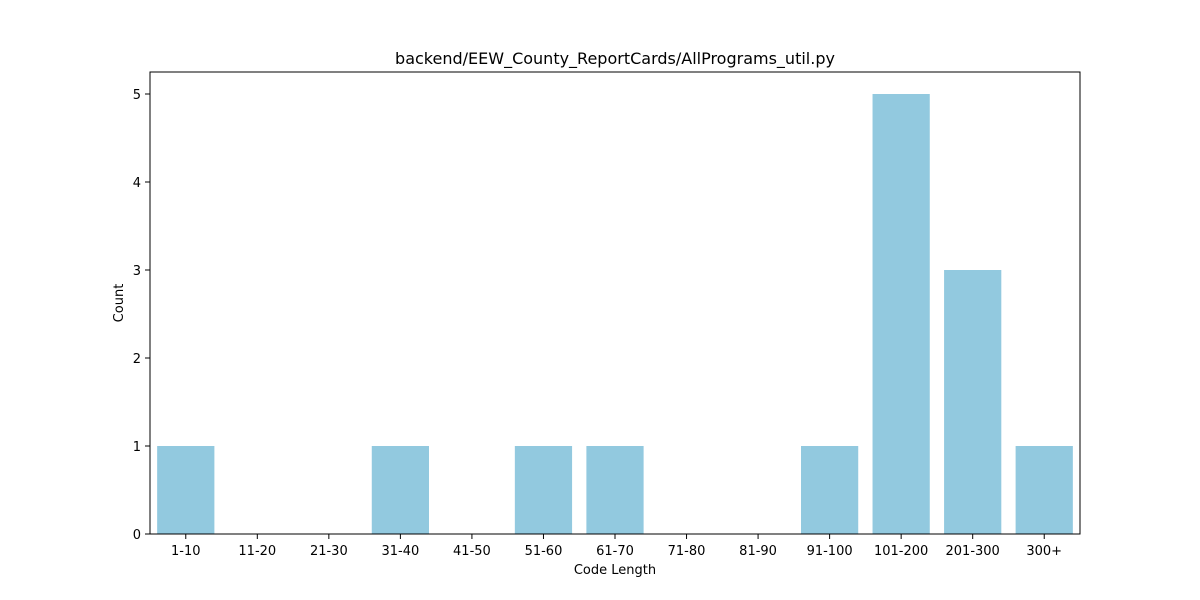 This screenshot has width=1200, height=600. I want to click on y-axis: 0 1 2 3 4 5, so click(141, 315).